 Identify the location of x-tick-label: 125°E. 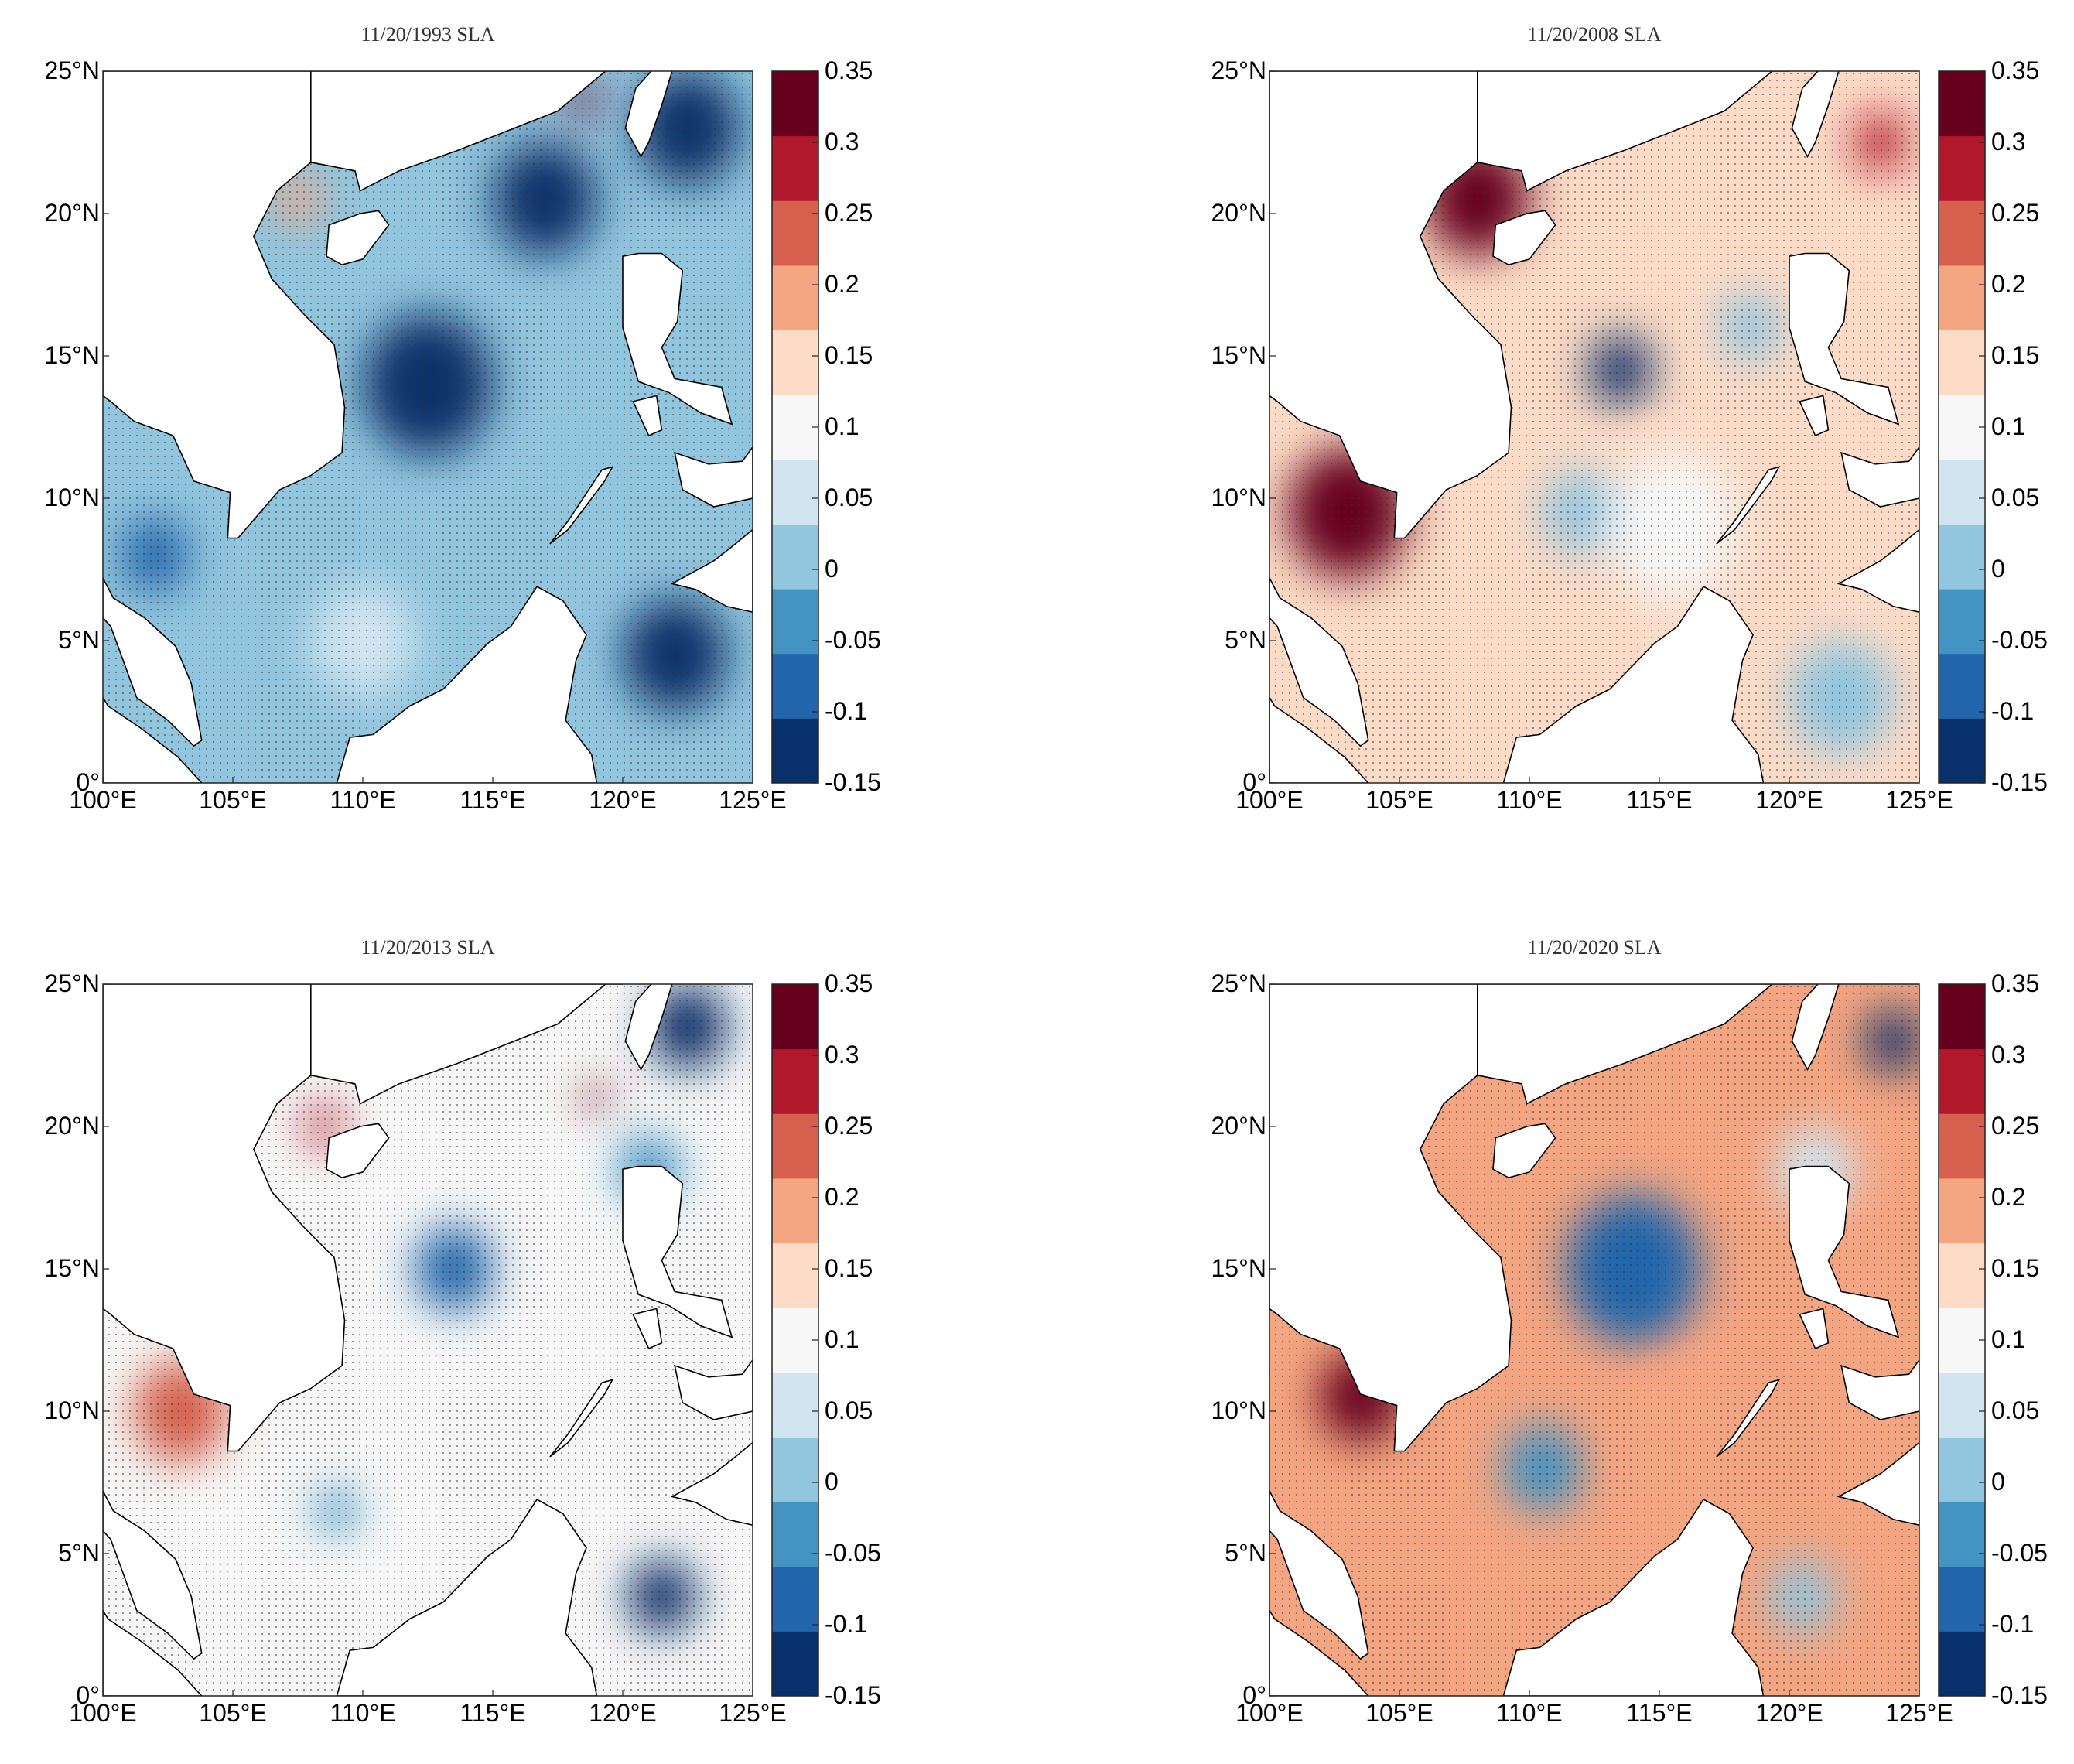
(1919, 1713).